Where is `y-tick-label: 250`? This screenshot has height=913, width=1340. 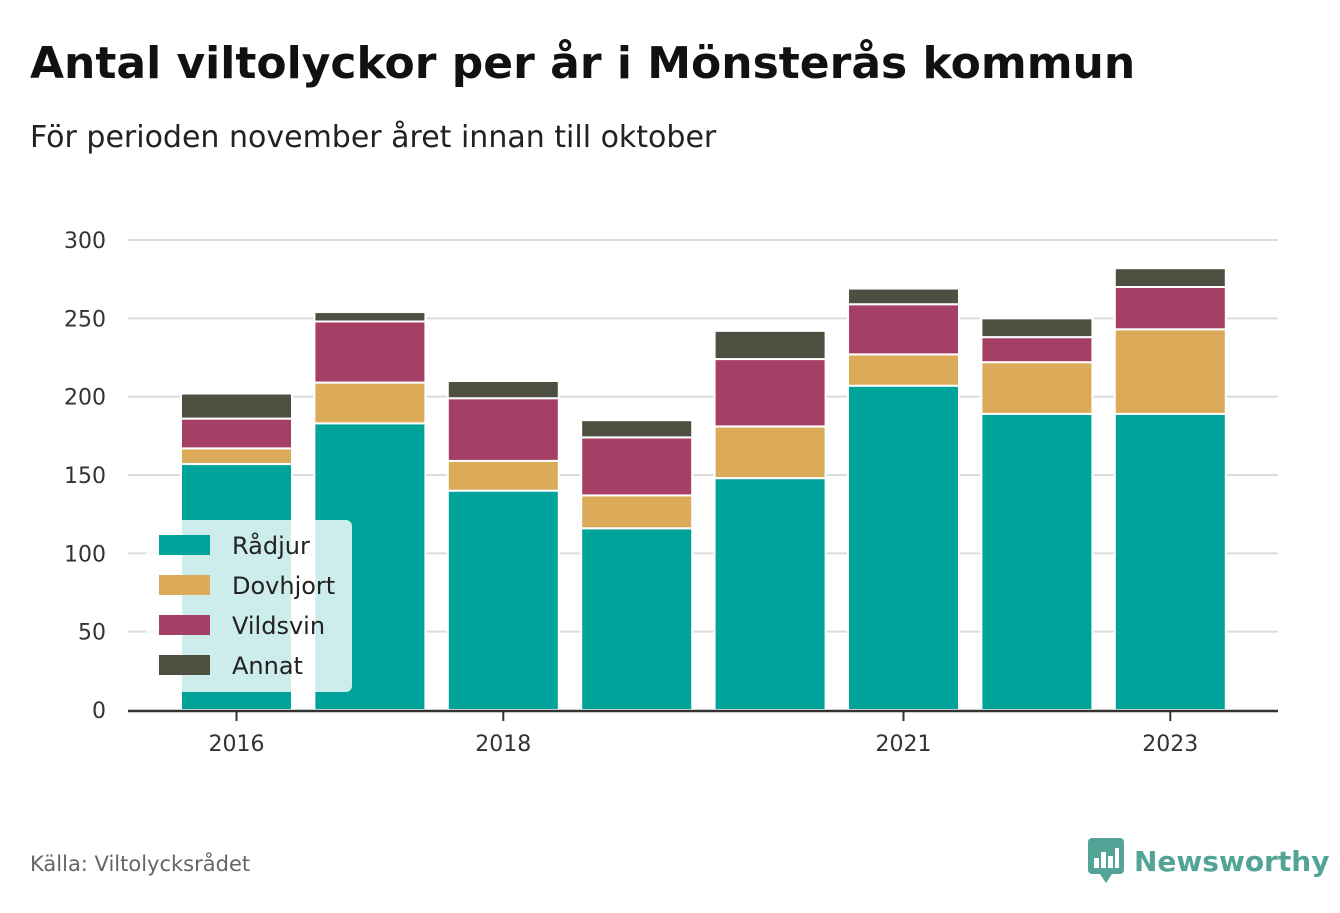
y-tick-label: 250 is located at coordinates (85, 319).